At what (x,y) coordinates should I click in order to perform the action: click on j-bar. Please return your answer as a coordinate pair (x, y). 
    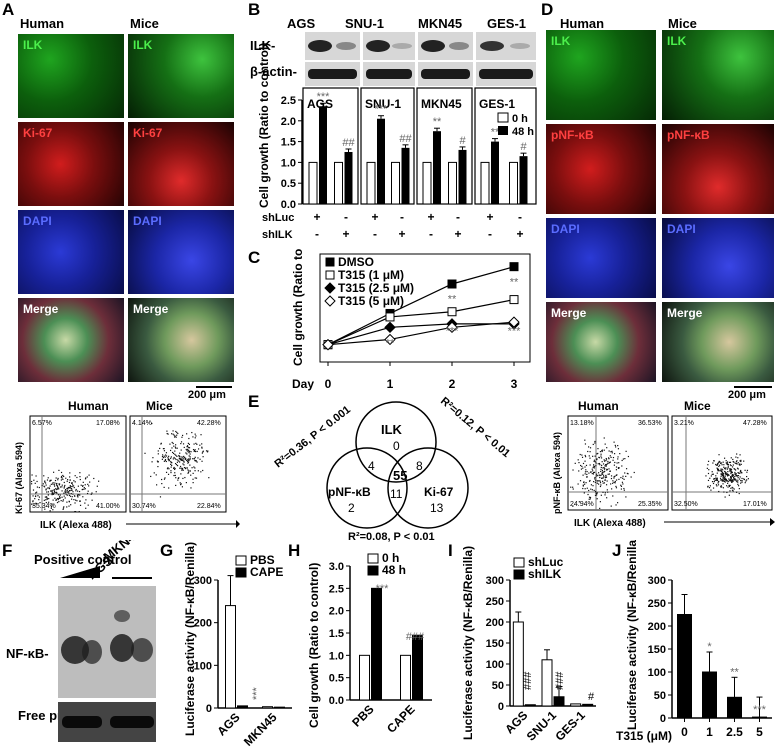
    Looking at the image, I should click on (759, 717).